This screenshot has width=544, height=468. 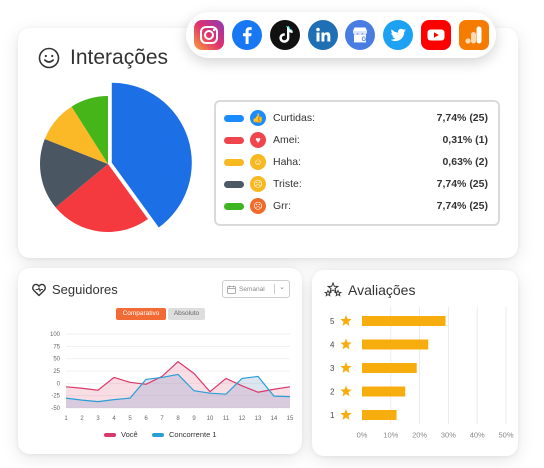 I want to click on x-tick-label: 1, so click(x=66, y=419).